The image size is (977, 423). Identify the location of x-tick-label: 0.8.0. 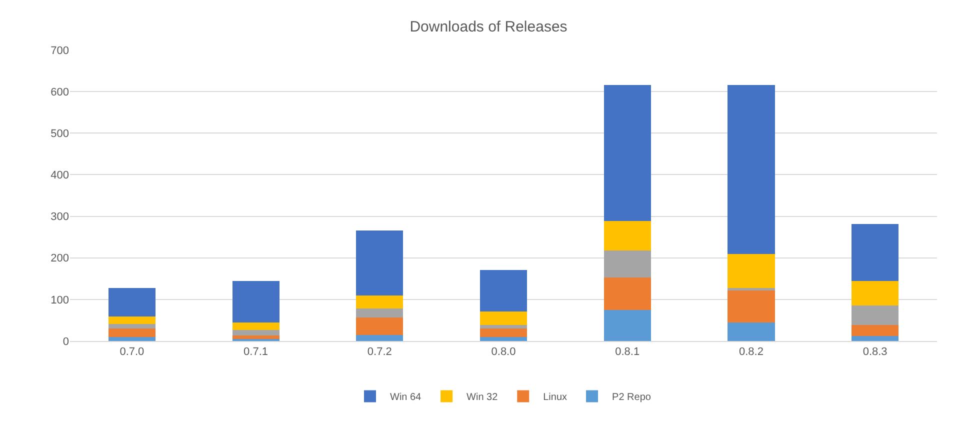
(503, 352).